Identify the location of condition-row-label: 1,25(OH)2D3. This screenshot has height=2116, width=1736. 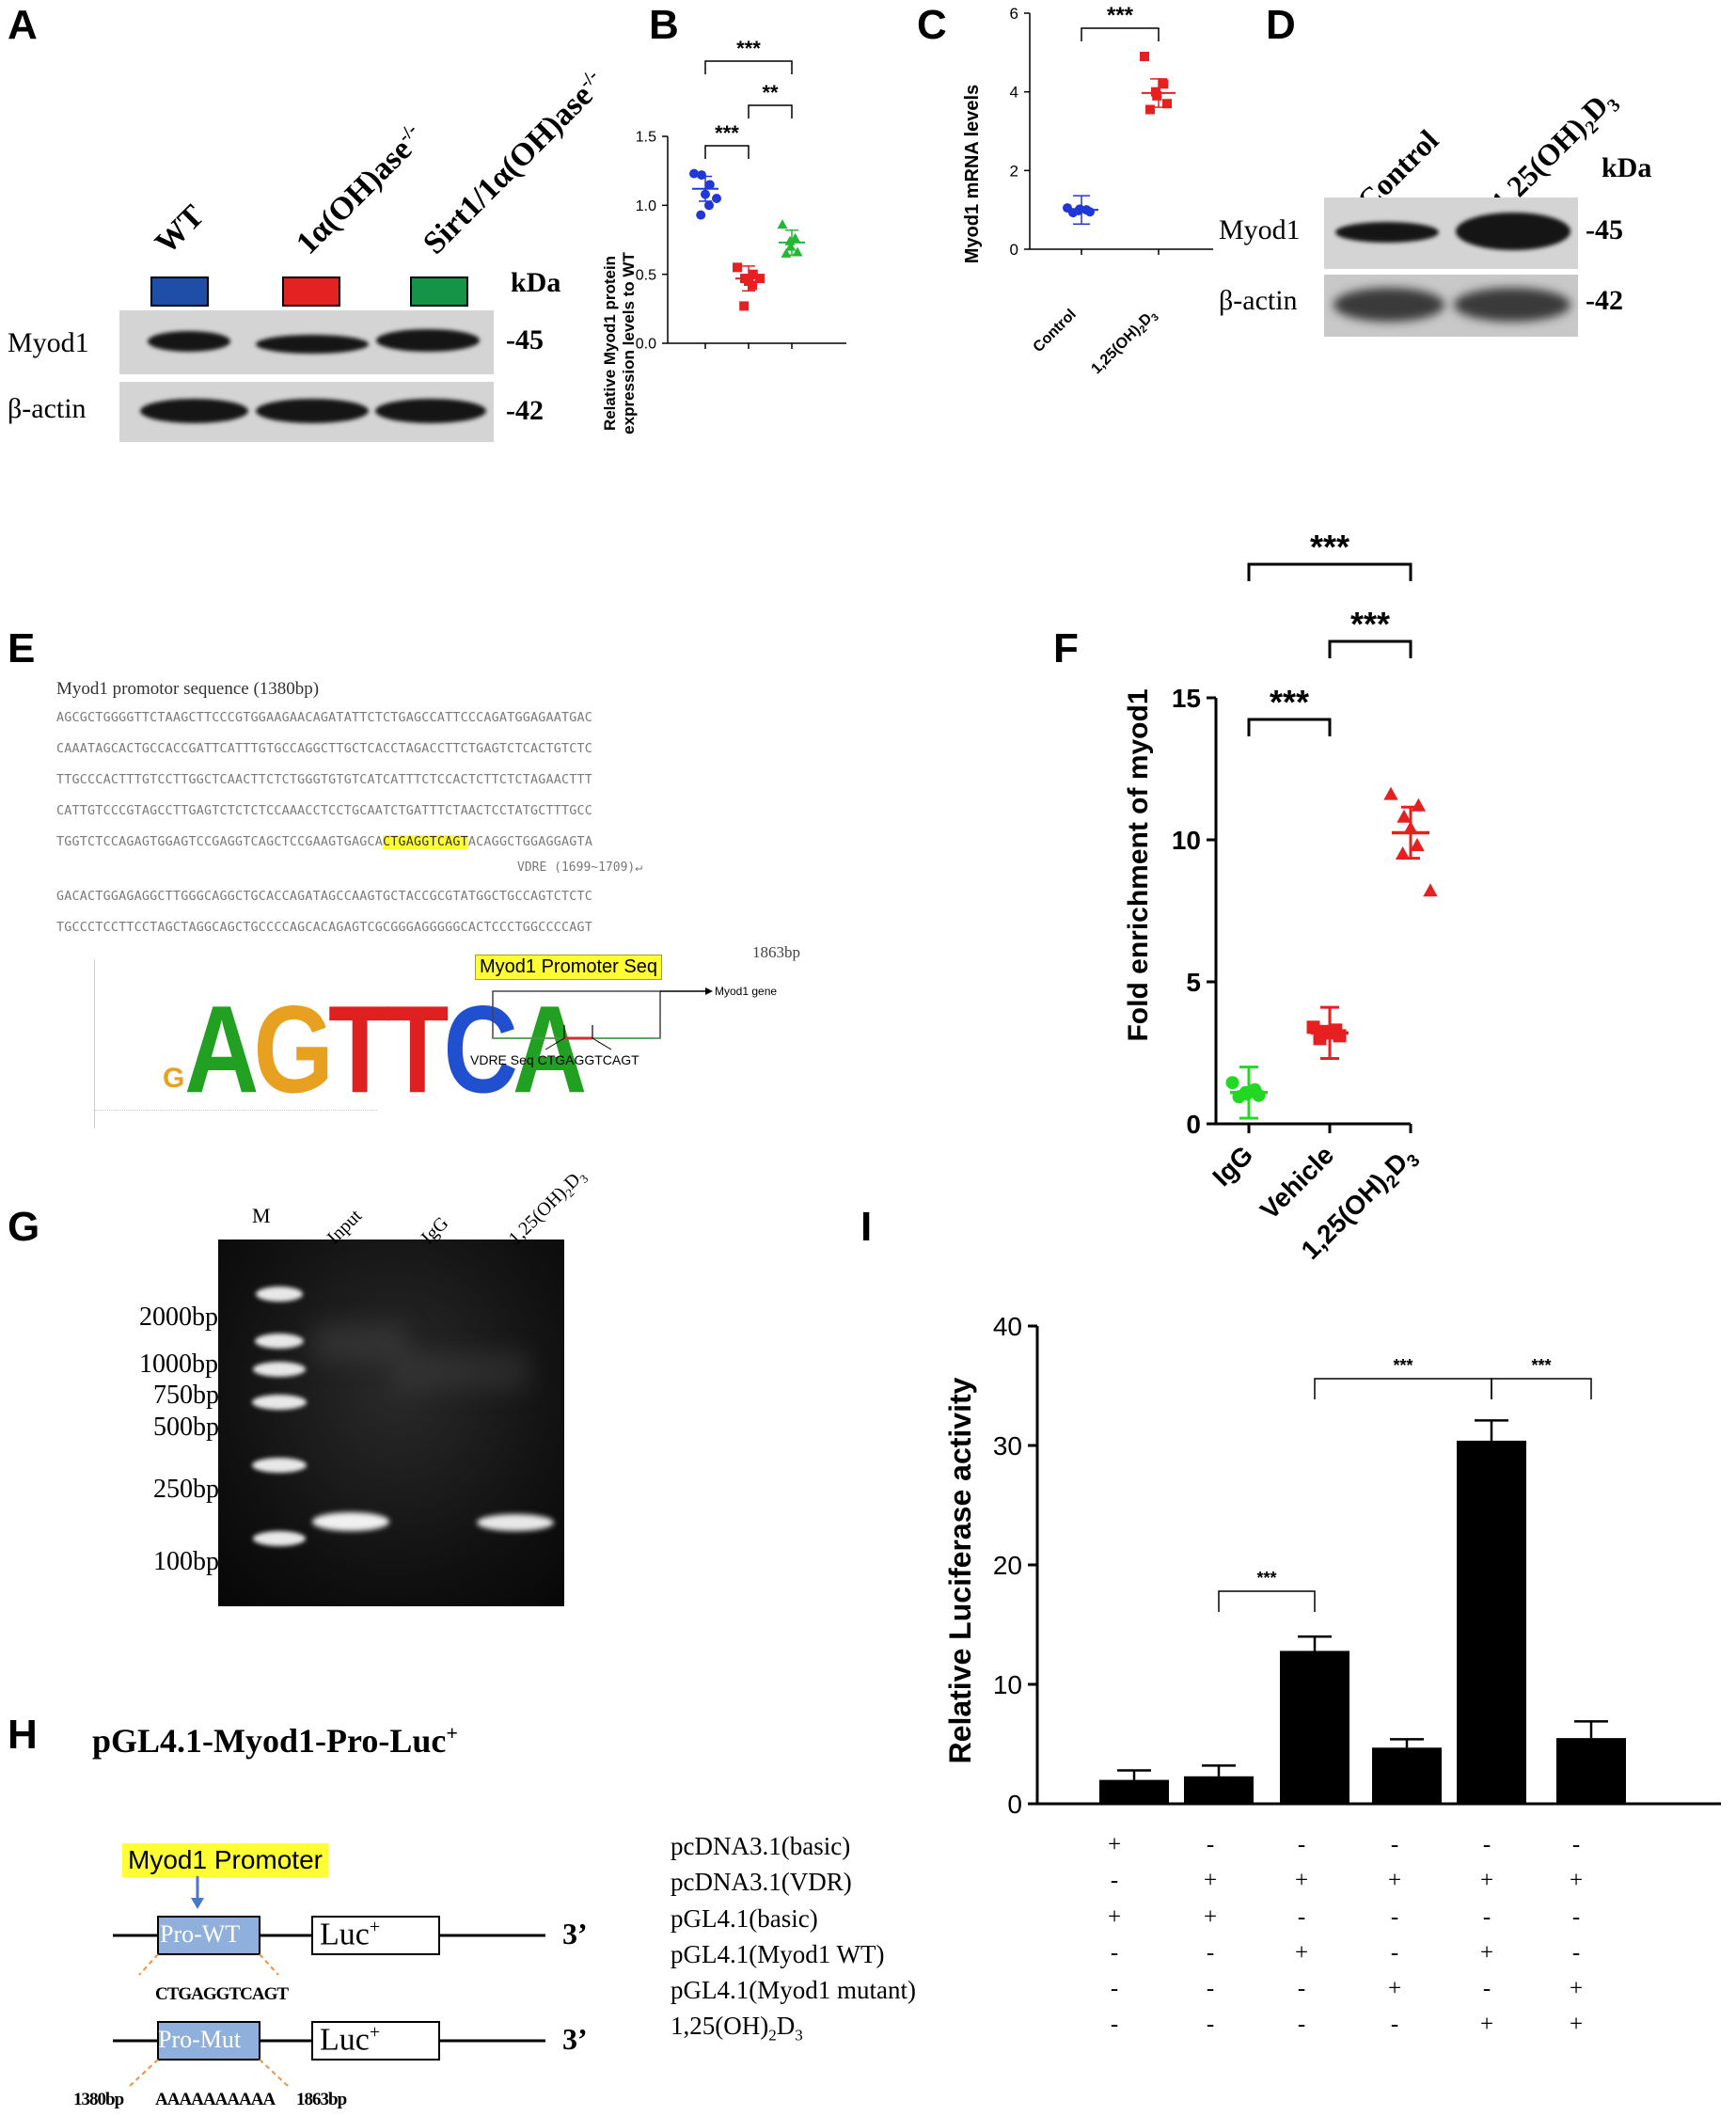
(737, 2028).